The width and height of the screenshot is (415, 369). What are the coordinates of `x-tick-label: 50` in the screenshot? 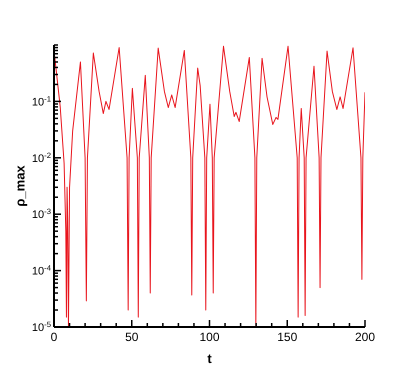 It's located at (132, 337).